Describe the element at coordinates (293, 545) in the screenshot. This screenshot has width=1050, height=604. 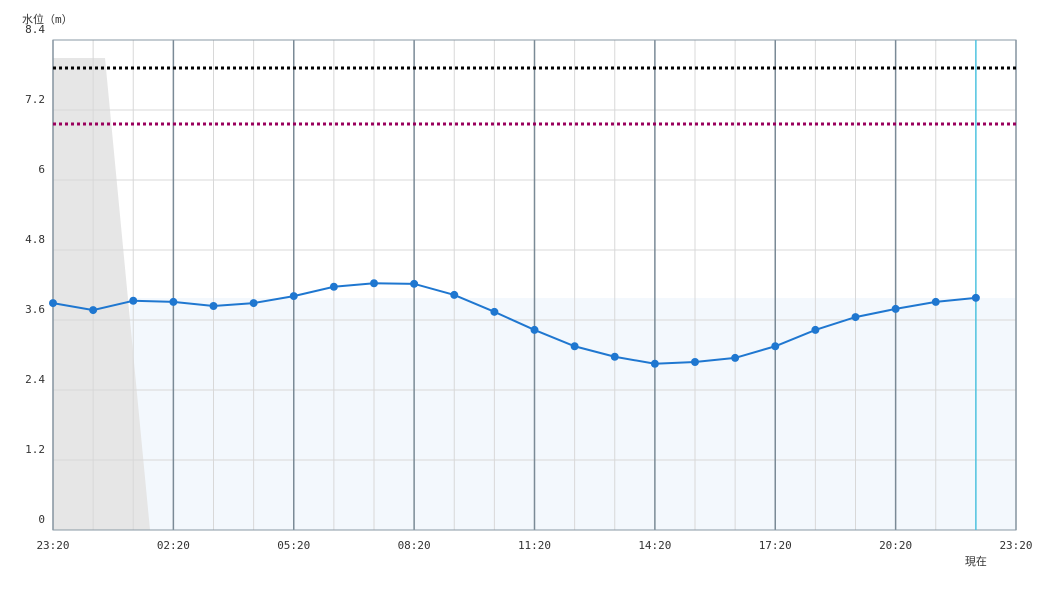
I see `x-tick-label: 05:20` at that location.